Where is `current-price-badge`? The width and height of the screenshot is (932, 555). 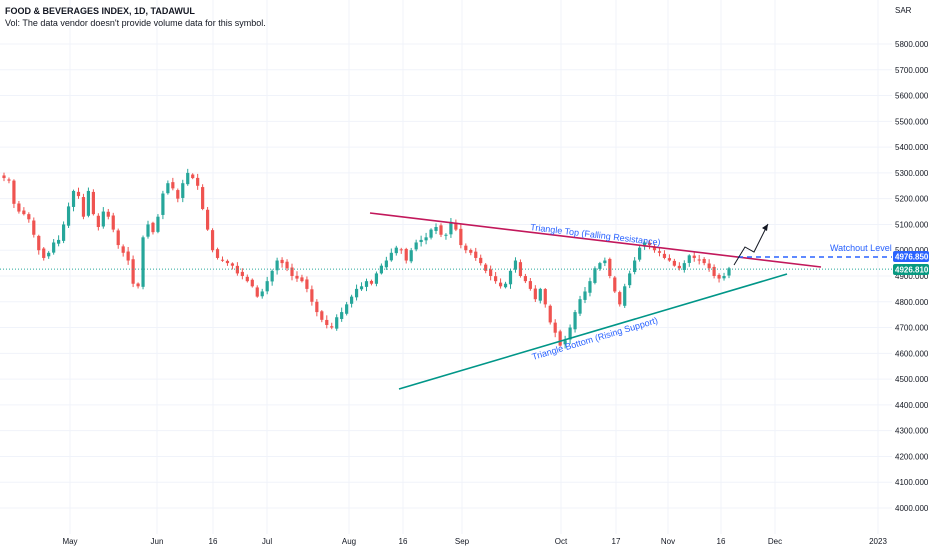 current-price-badge is located at coordinates (911, 269).